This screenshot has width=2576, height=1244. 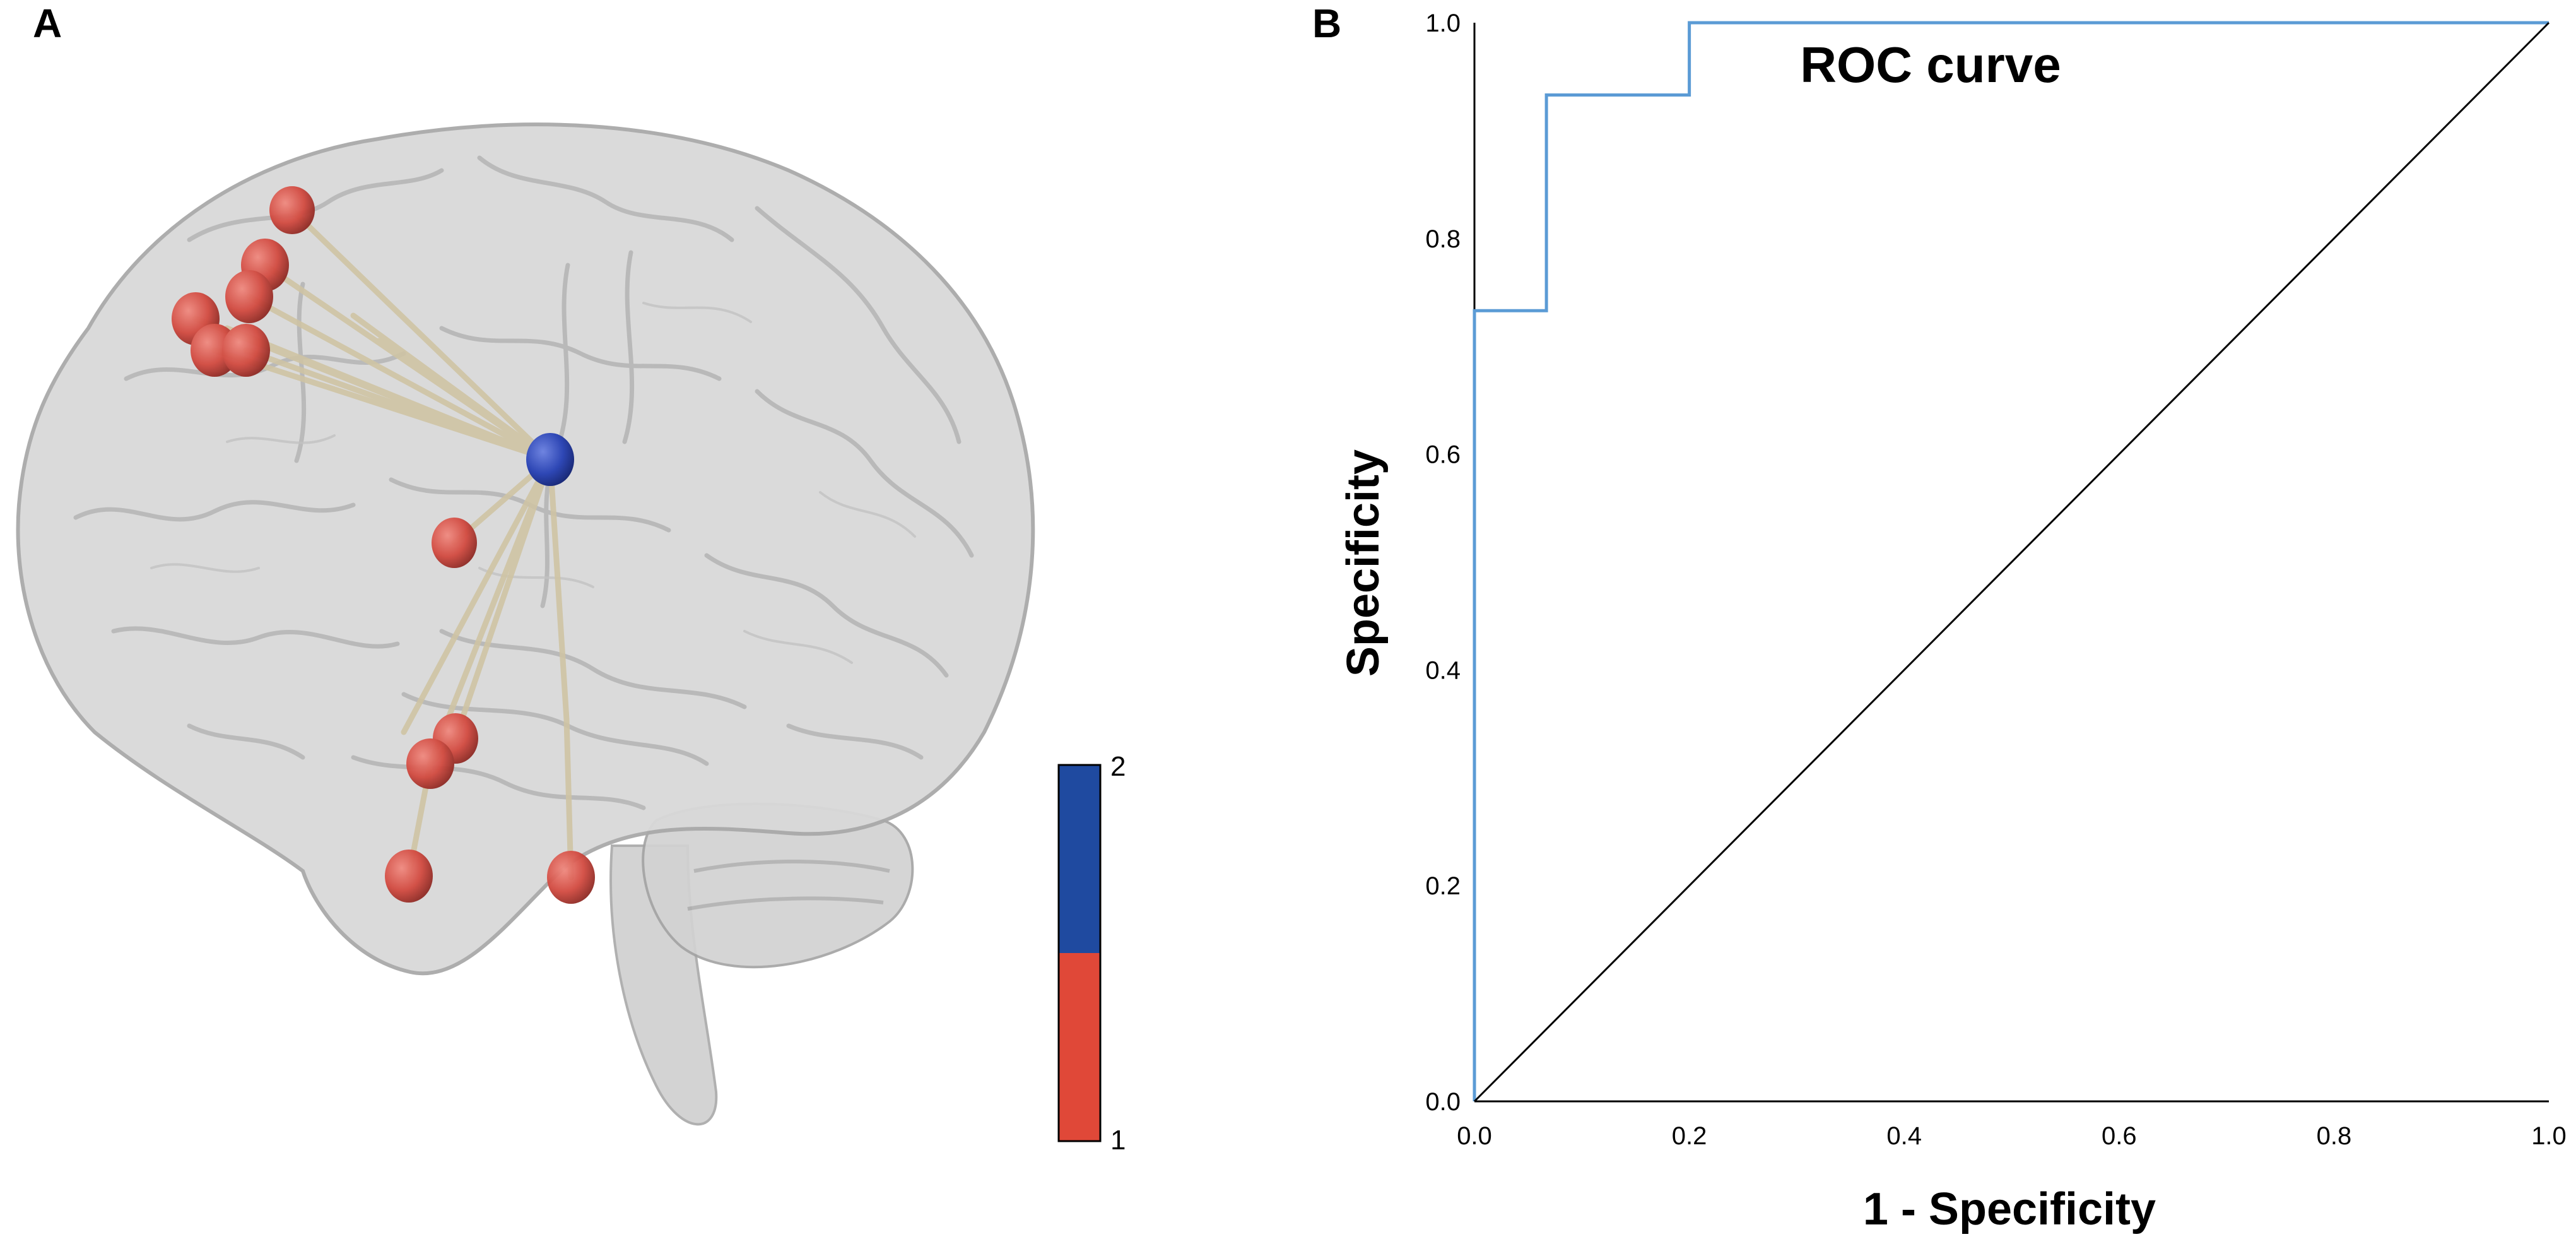 I want to click on y-tick-label: 0.0, so click(x=1443, y=1102).